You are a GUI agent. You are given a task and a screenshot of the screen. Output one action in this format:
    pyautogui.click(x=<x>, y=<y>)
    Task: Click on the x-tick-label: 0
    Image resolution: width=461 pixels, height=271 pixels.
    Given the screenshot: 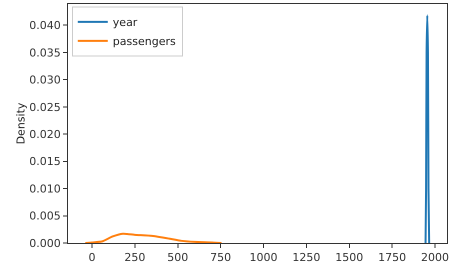 What is the action you would take?
    pyautogui.click(x=92, y=257)
    